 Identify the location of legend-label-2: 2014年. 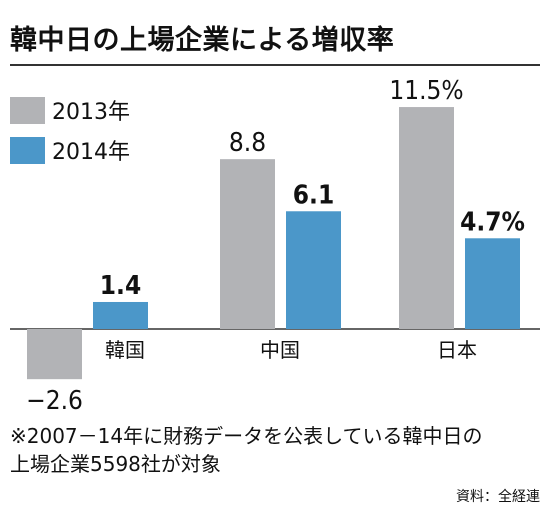
(91, 152).